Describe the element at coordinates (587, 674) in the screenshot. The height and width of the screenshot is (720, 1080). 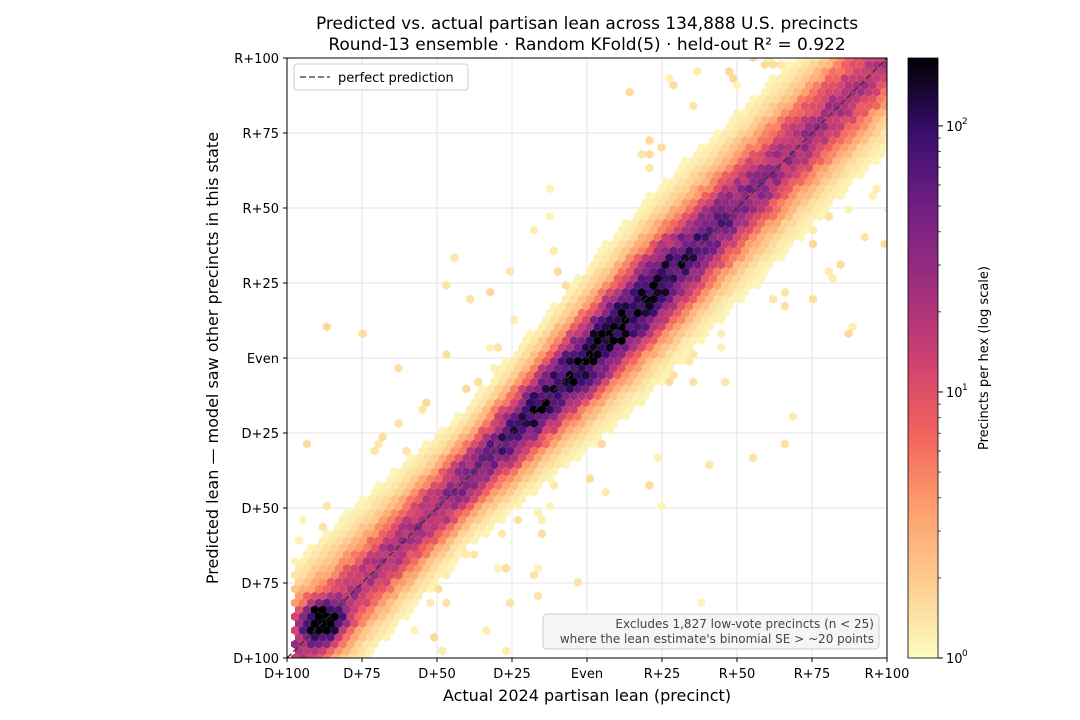
I see `x-tick-label-4: Even` at that location.